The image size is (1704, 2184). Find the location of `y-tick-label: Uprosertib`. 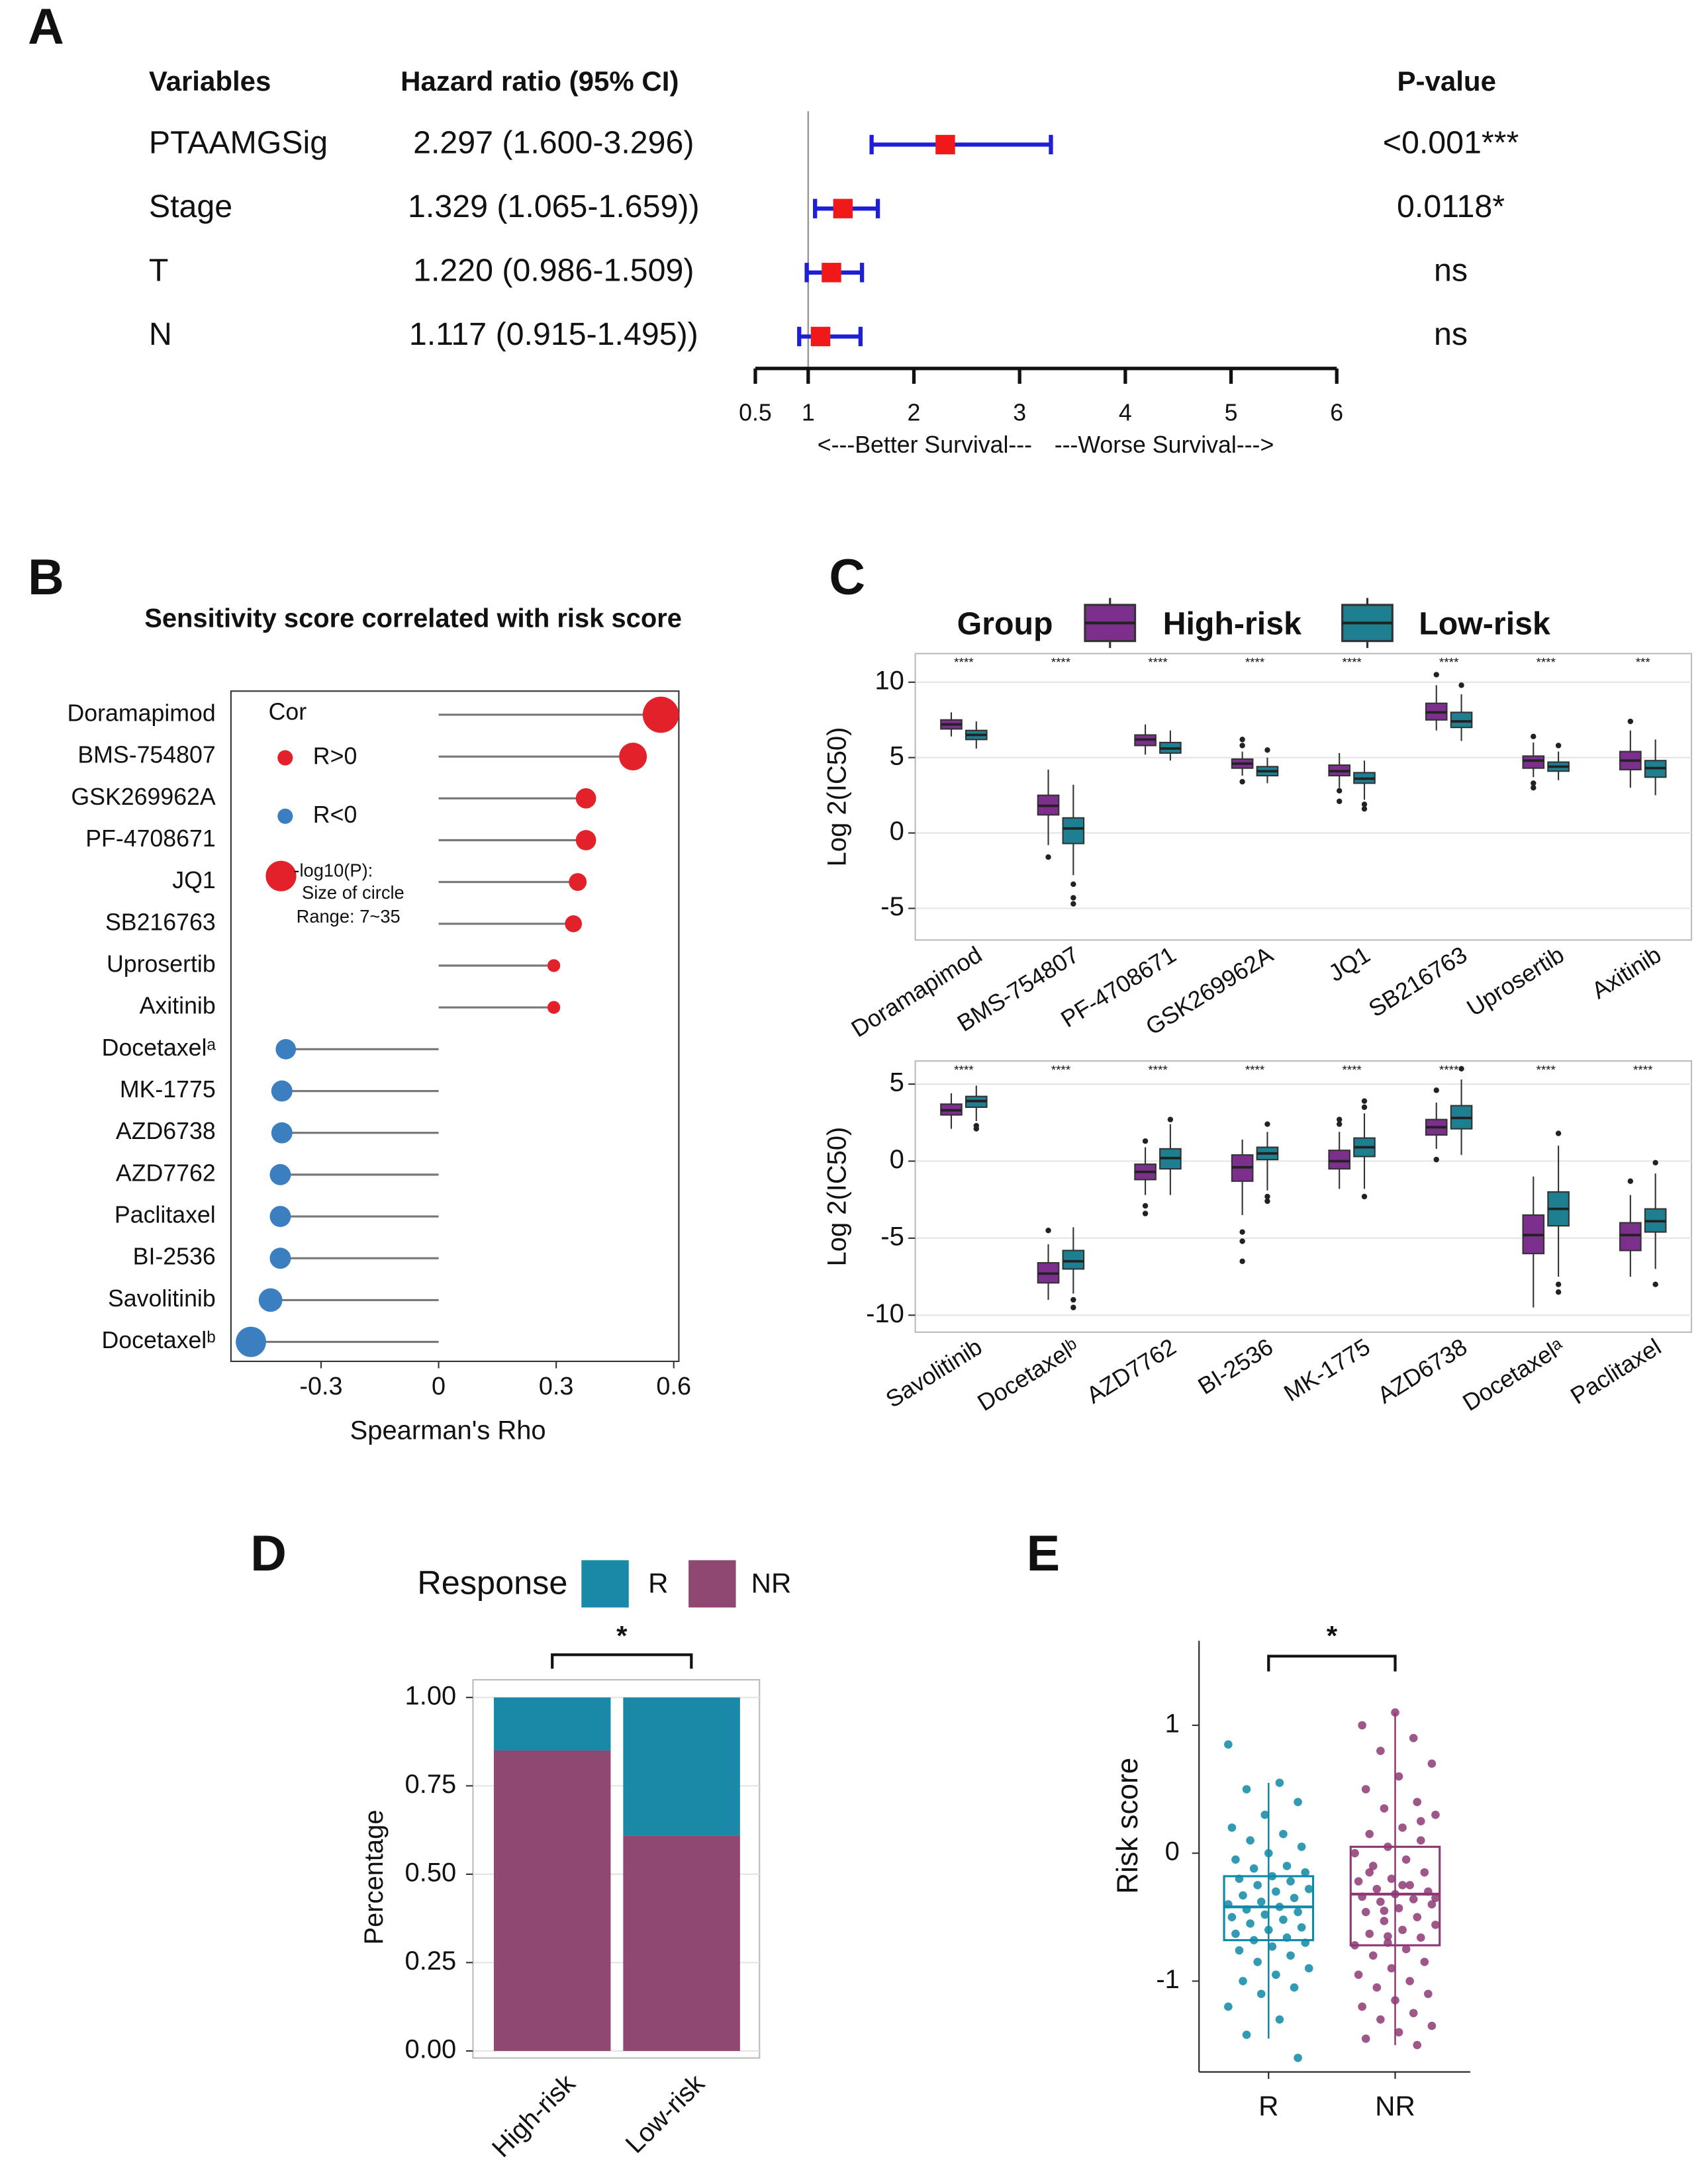

y-tick-label: Uprosertib is located at coordinates (161, 963).